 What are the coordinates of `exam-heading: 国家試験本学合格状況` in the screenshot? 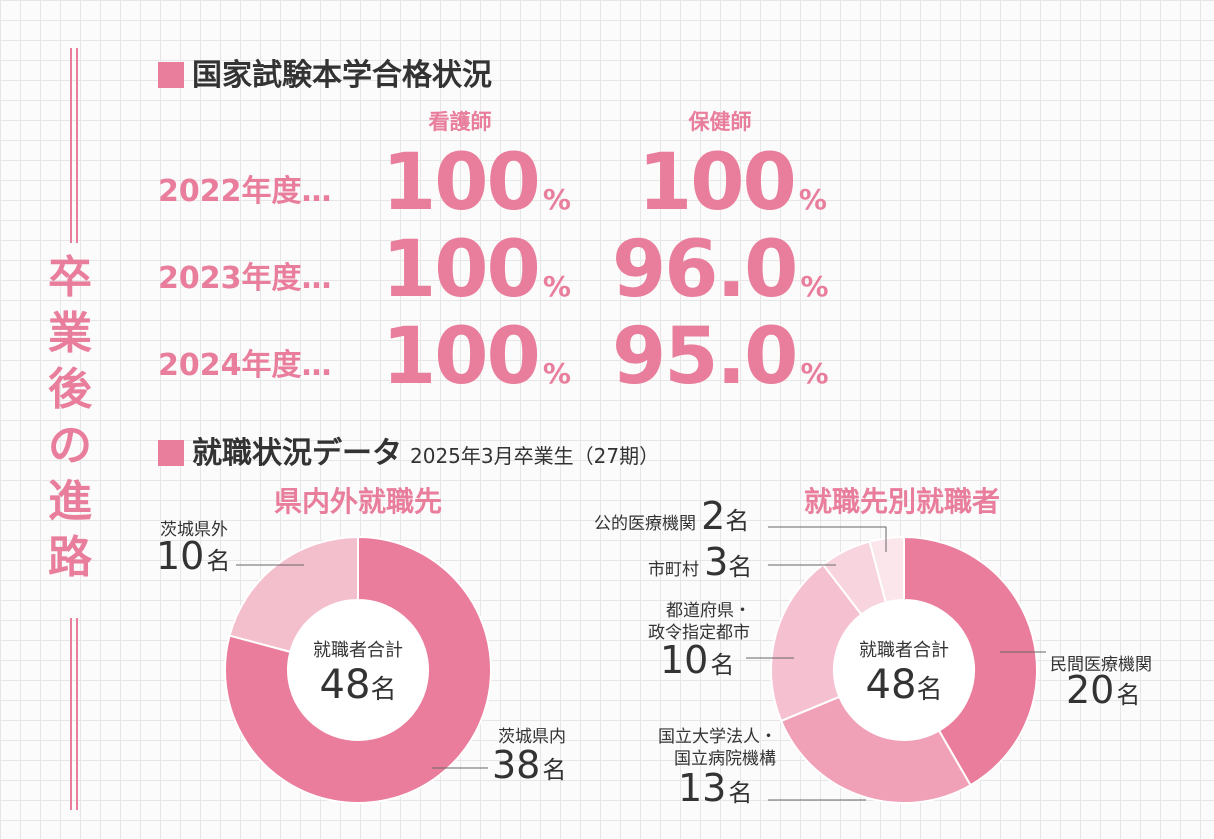 It's located at (325, 72).